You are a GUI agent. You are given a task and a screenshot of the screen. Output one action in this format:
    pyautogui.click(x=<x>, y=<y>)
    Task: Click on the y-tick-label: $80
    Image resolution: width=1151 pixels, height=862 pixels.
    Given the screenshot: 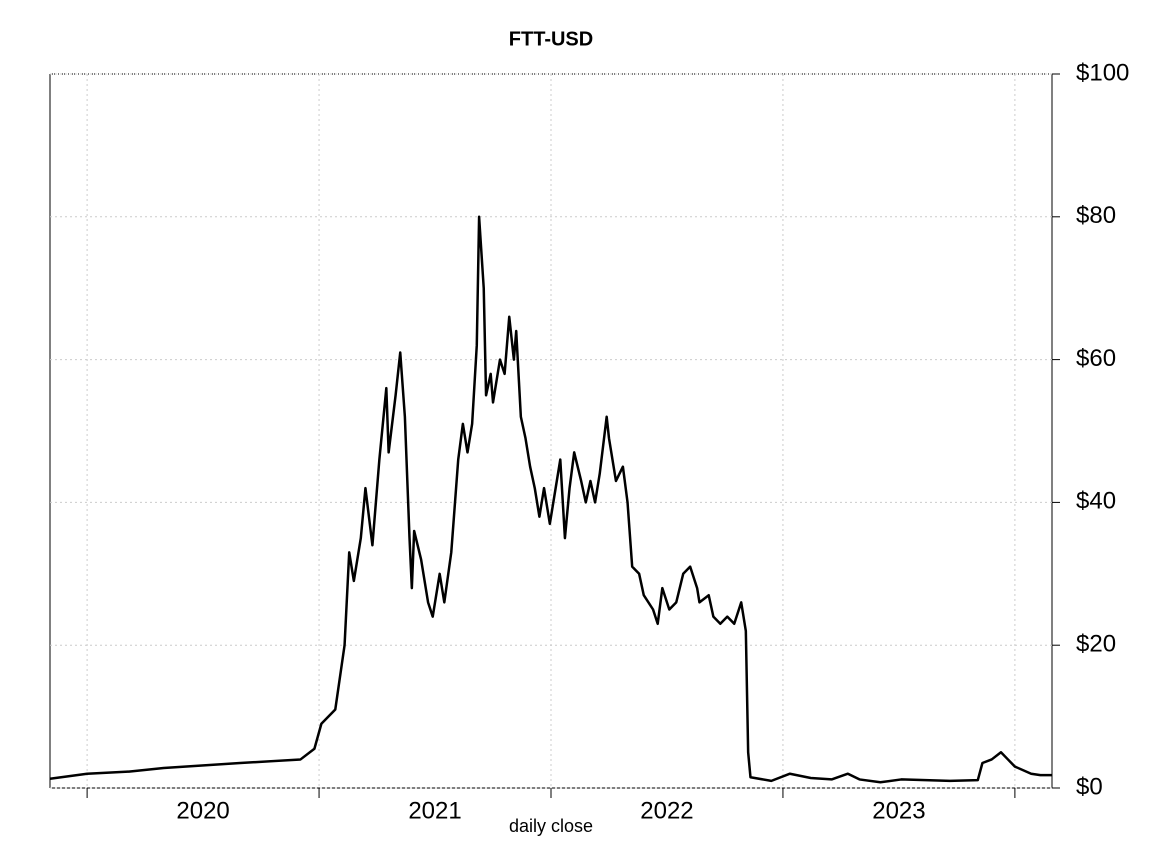 What is the action you would take?
    pyautogui.click(x=1096, y=215)
    